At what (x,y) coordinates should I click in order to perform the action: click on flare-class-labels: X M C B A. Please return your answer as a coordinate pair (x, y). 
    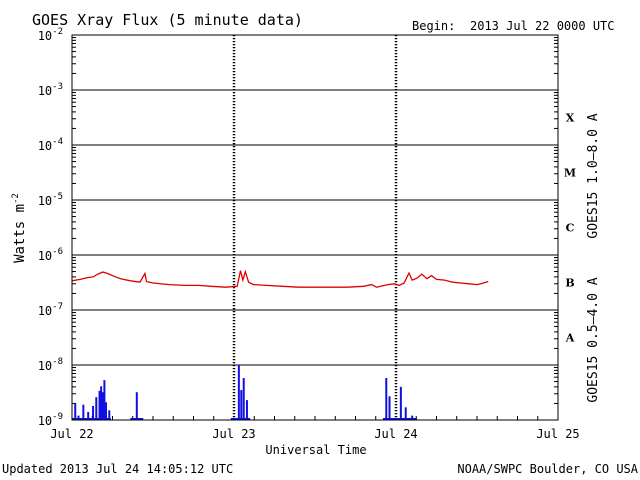
    Looking at the image, I should click on (570, 228).